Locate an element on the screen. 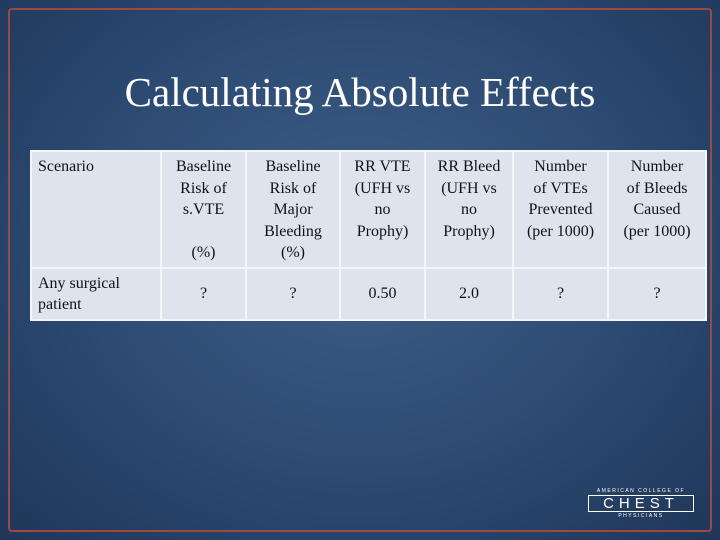 This screenshot has height=540, width=720. header-cell: Number of Bleeds Caused (per 1000) is located at coordinates (657, 209).